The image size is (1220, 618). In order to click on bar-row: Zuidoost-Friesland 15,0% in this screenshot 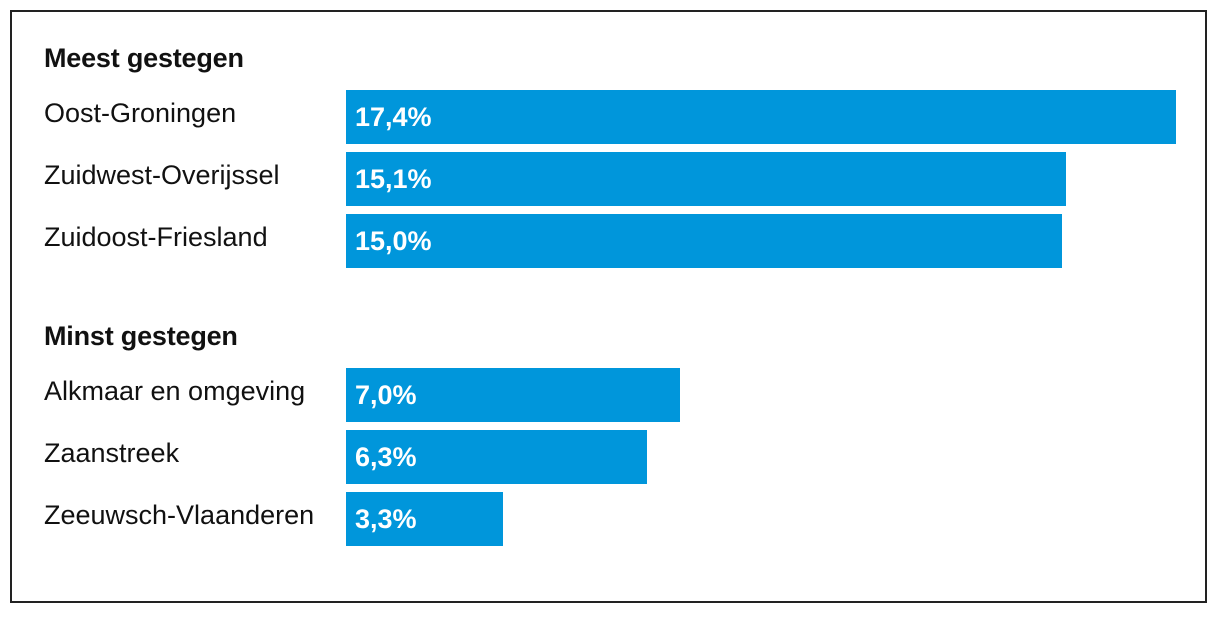, I will do `click(610, 241)`.